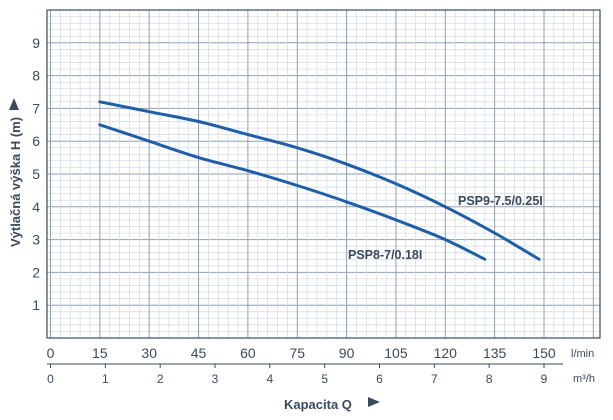 The image size is (613, 420). What do you see at coordinates (374, 402) in the screenshot?
I see `x-arrow-icon` at bounding box center [374, 402].